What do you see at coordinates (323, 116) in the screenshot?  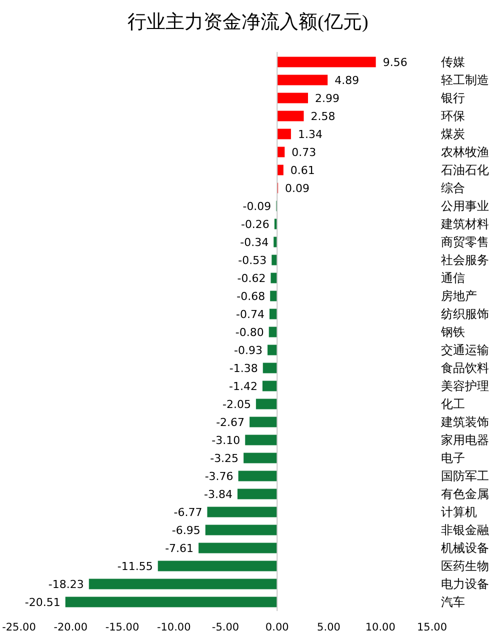 I see `data-label: 2.58` at bounding box center [323, 116].